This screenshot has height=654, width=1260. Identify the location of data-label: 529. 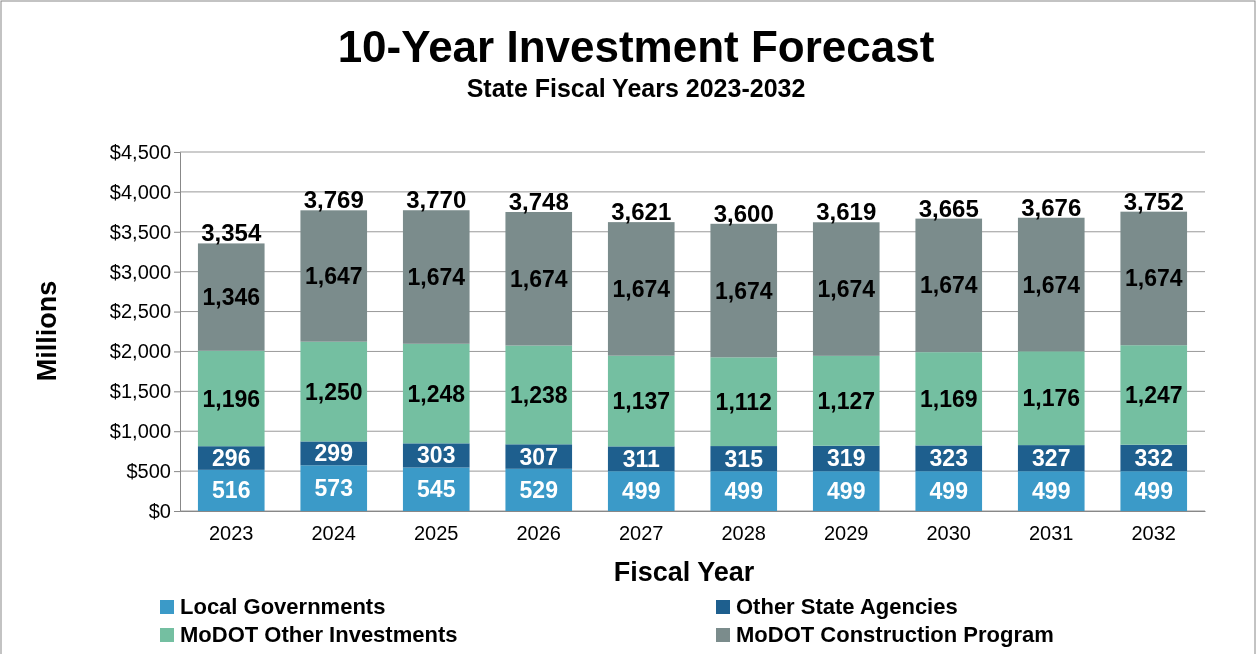
(538, 489).